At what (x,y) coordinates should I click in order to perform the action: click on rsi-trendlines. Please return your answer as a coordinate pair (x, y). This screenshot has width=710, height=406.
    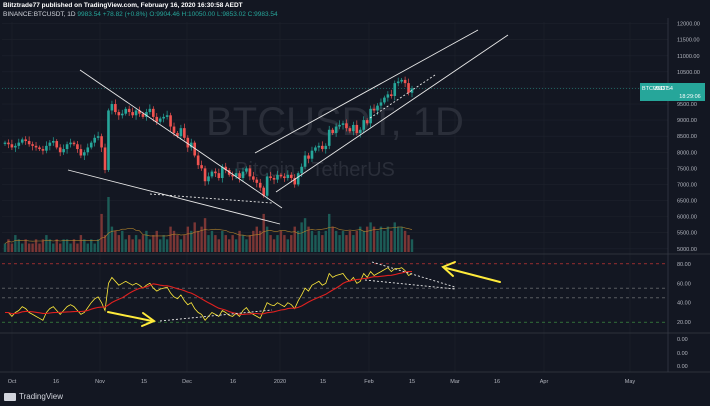
    Looking at the image, I should click on (307, 291).